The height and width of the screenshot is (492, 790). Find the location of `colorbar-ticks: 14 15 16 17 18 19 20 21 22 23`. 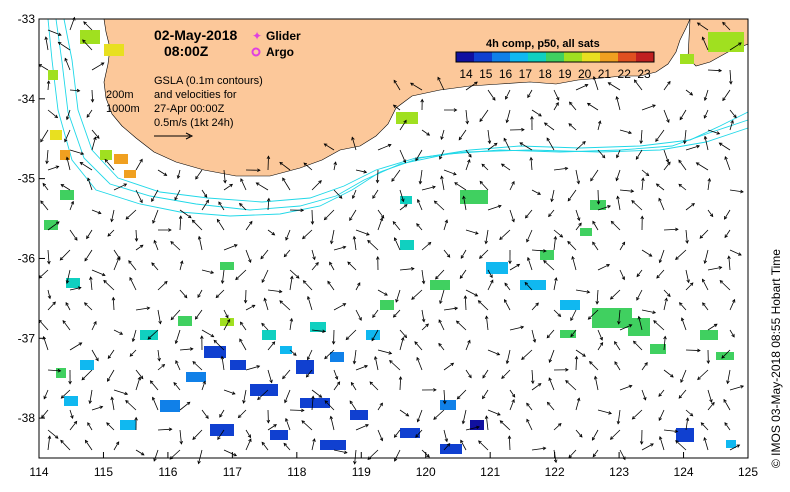

colorbar-ticks: 14 15 16 17 18 19 20 21 22 23 is located at coordinates (555, 74).